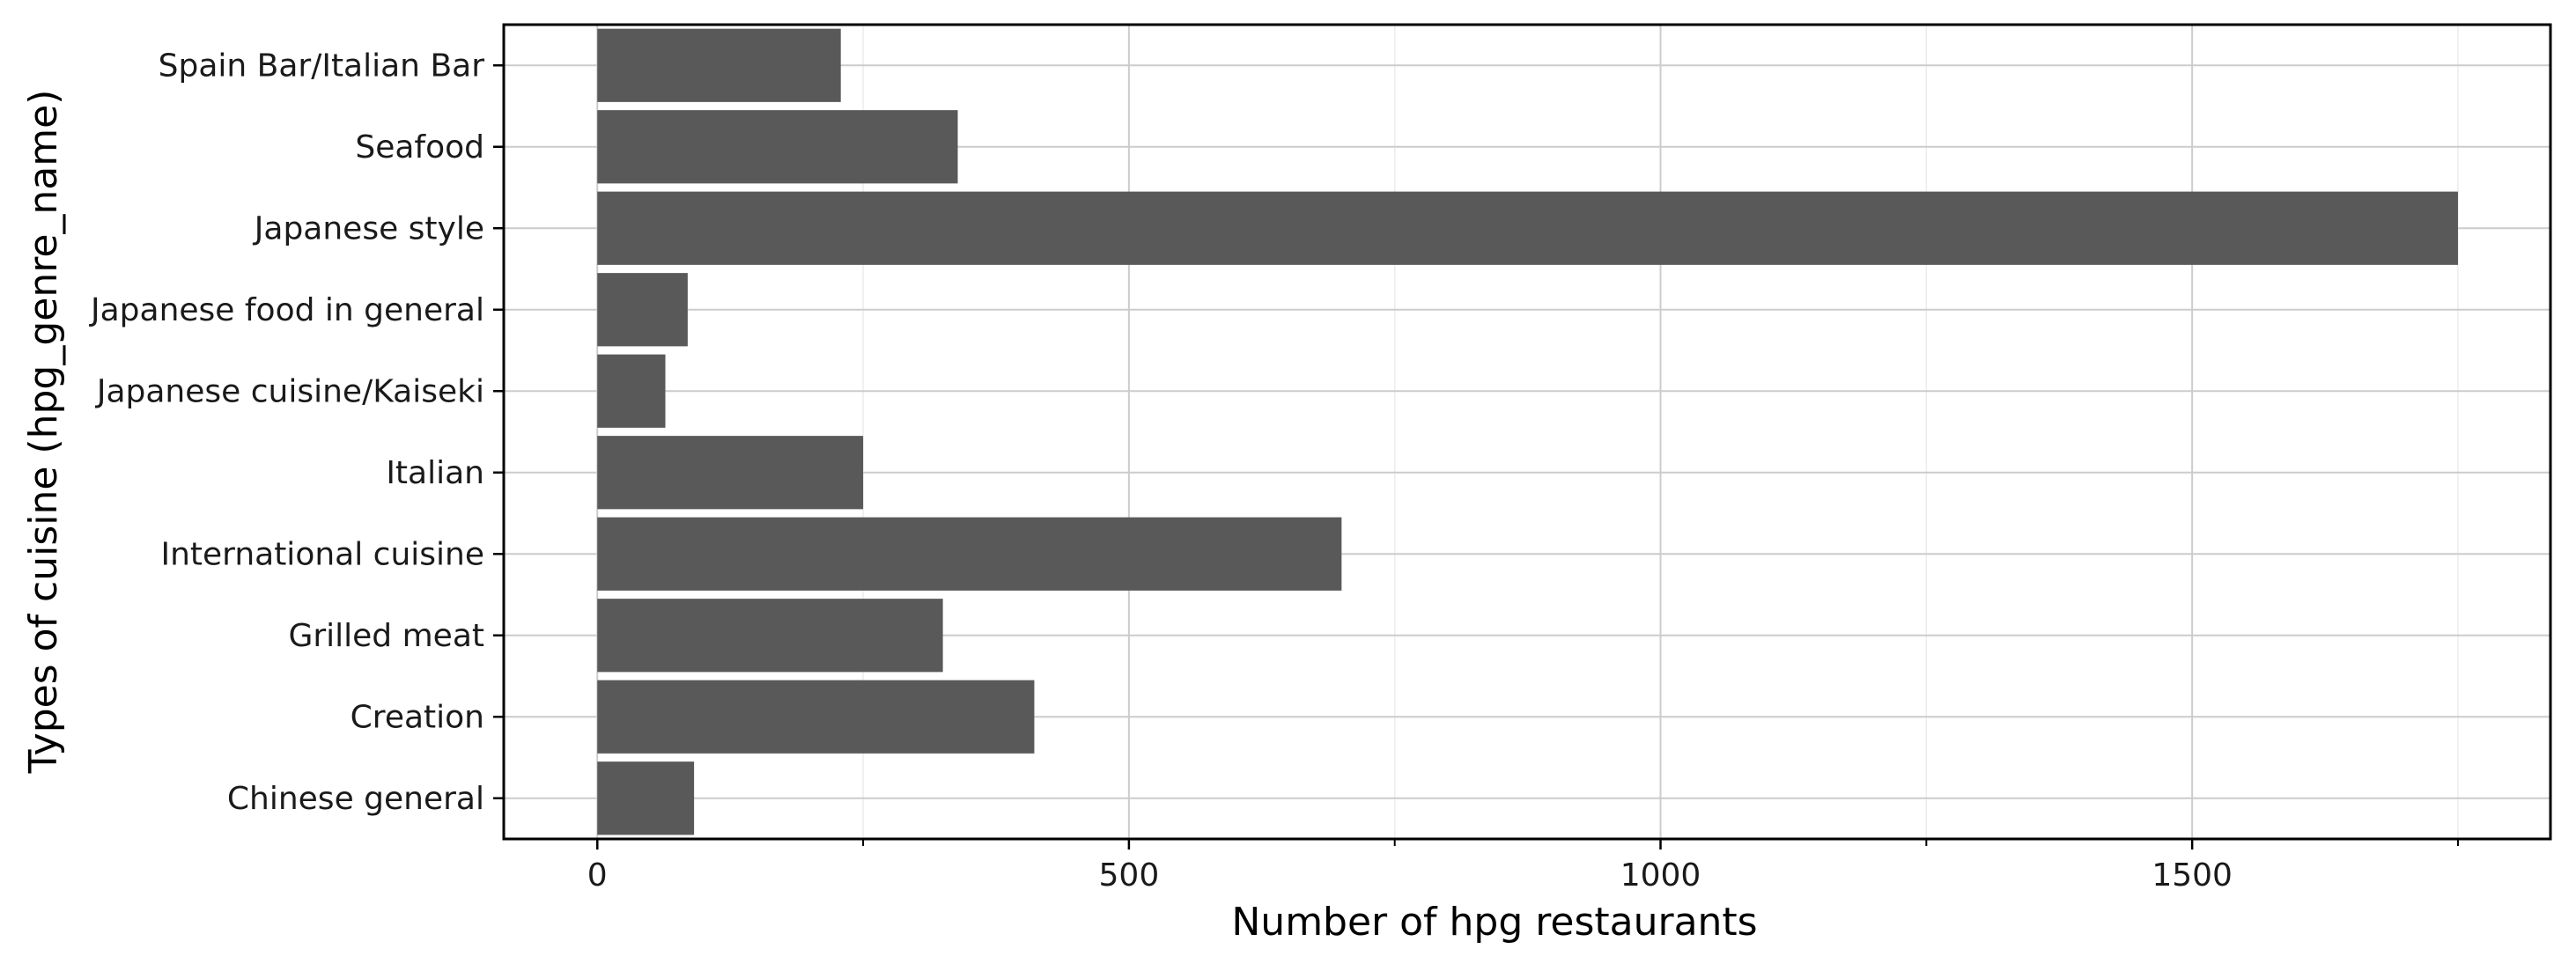 This screenshot has height=971, width=2576. What do you see at coordinates (322, 554) in the screenshot?
I see `y-tick-label: International cuisine` at bounding box center [322, 554].